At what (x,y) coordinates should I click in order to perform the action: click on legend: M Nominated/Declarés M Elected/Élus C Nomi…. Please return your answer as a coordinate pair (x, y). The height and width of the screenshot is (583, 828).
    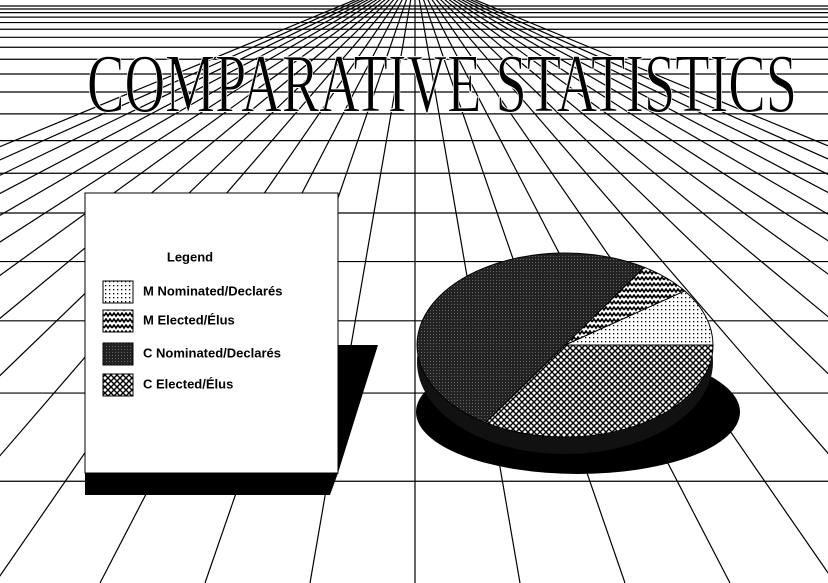
    Looking at the image, I should click on (192, 338).